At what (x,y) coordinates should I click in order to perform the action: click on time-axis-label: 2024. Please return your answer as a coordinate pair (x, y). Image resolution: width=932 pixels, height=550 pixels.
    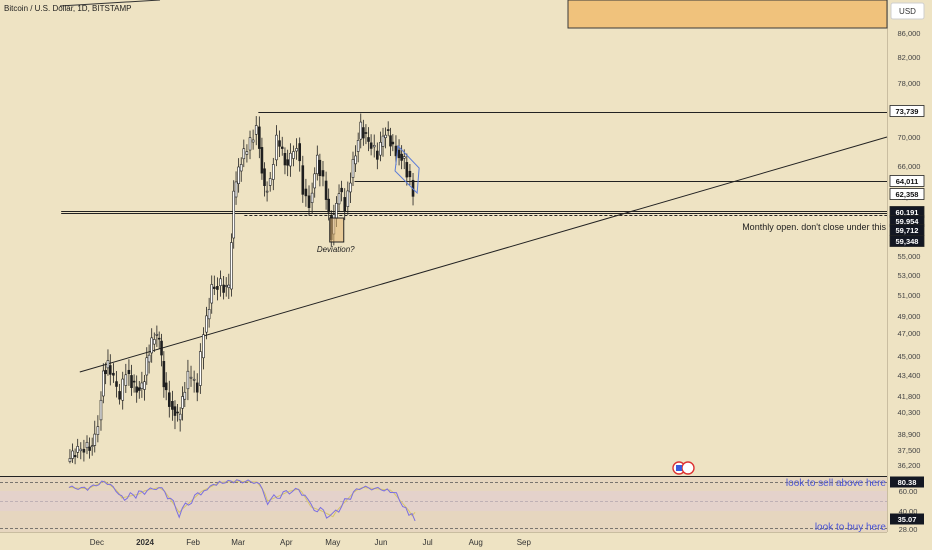
    Looking at the image, I should click on (145, 542).